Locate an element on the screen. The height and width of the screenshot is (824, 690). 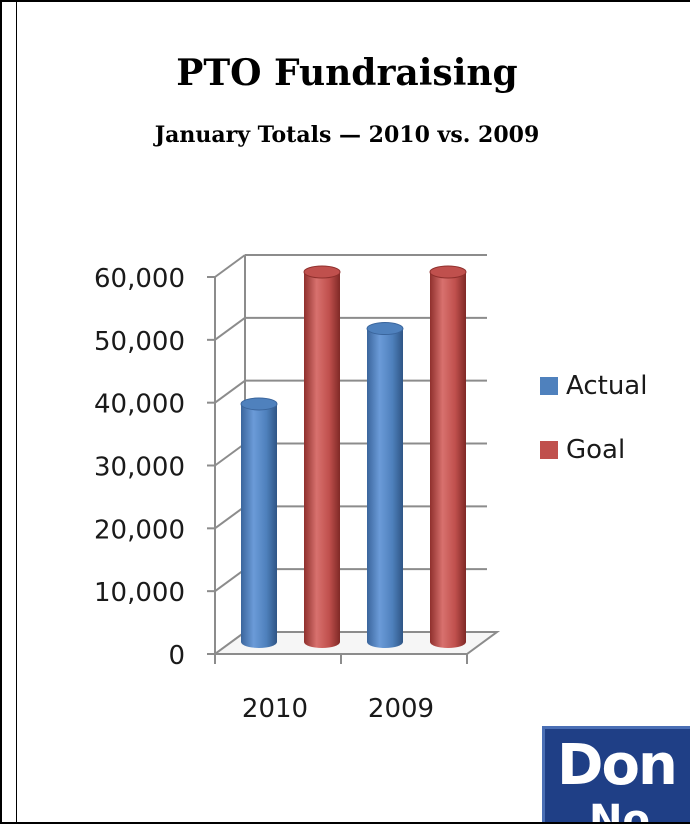
chart-subtitle: January Totals — 2010 vs. 2009 is located at coordinates (347, 135).